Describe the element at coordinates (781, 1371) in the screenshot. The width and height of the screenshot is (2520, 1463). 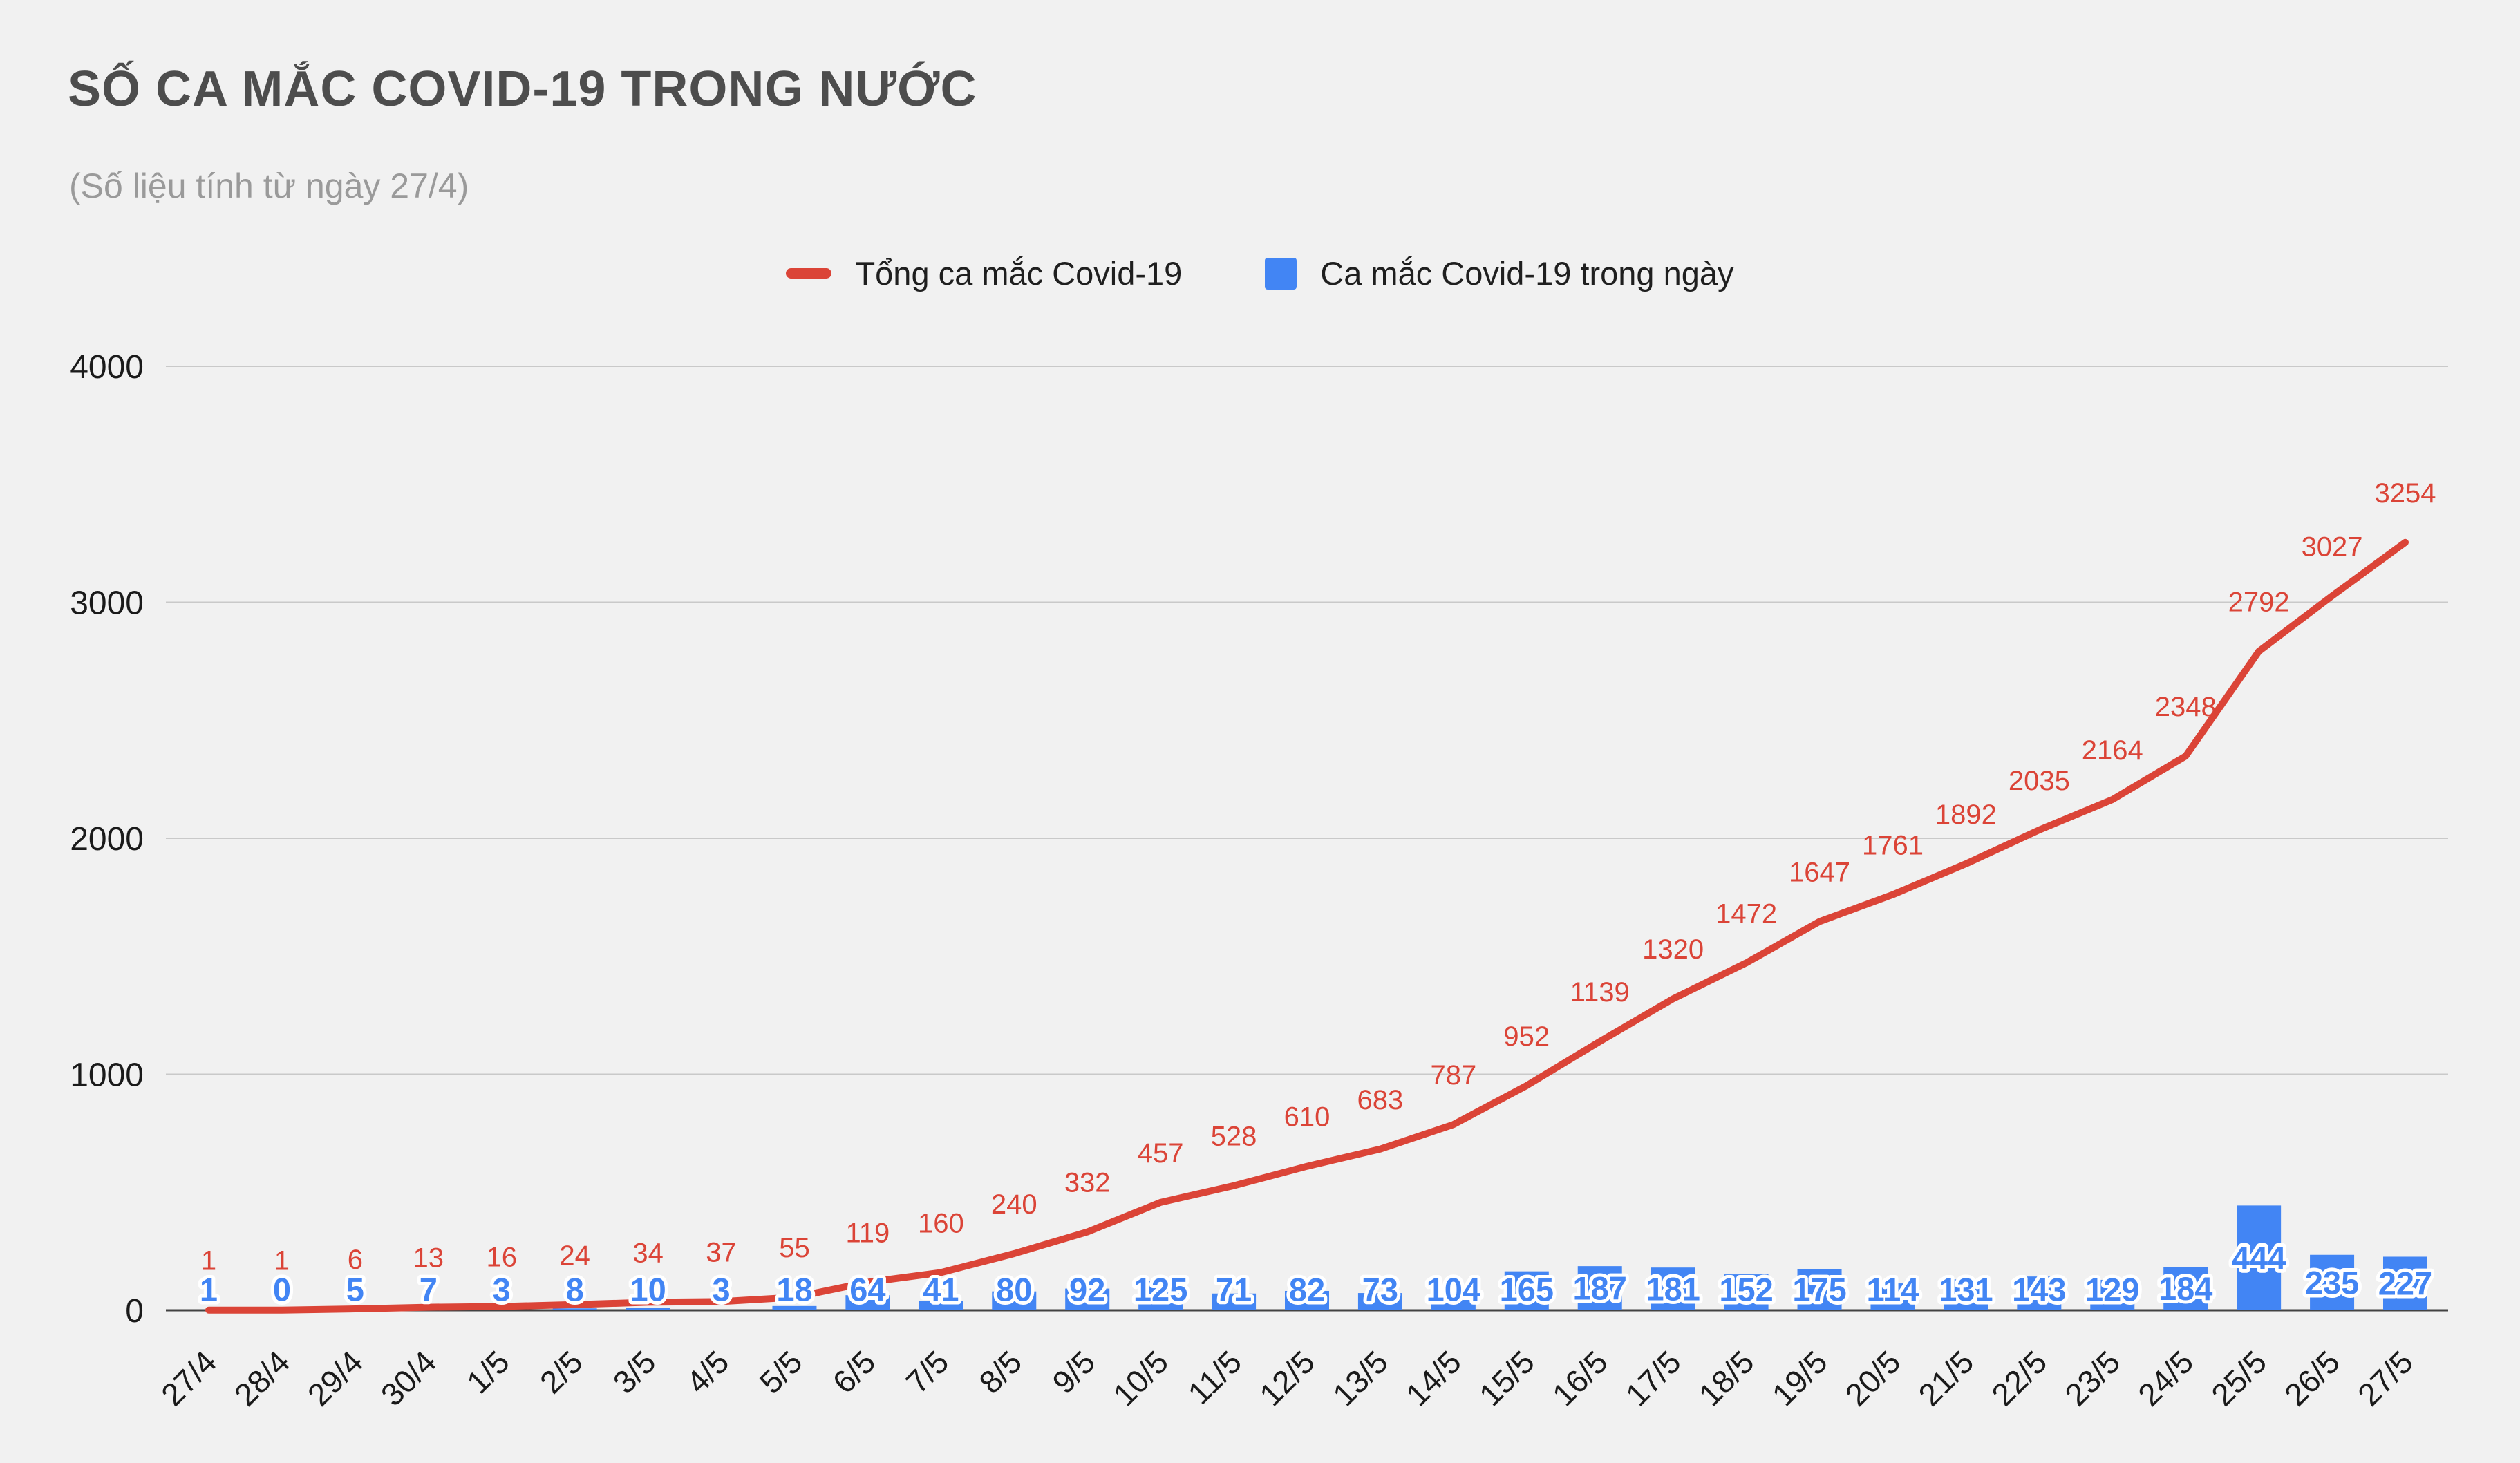
I see `x-tick-label-5/5: 5/5` at that location.